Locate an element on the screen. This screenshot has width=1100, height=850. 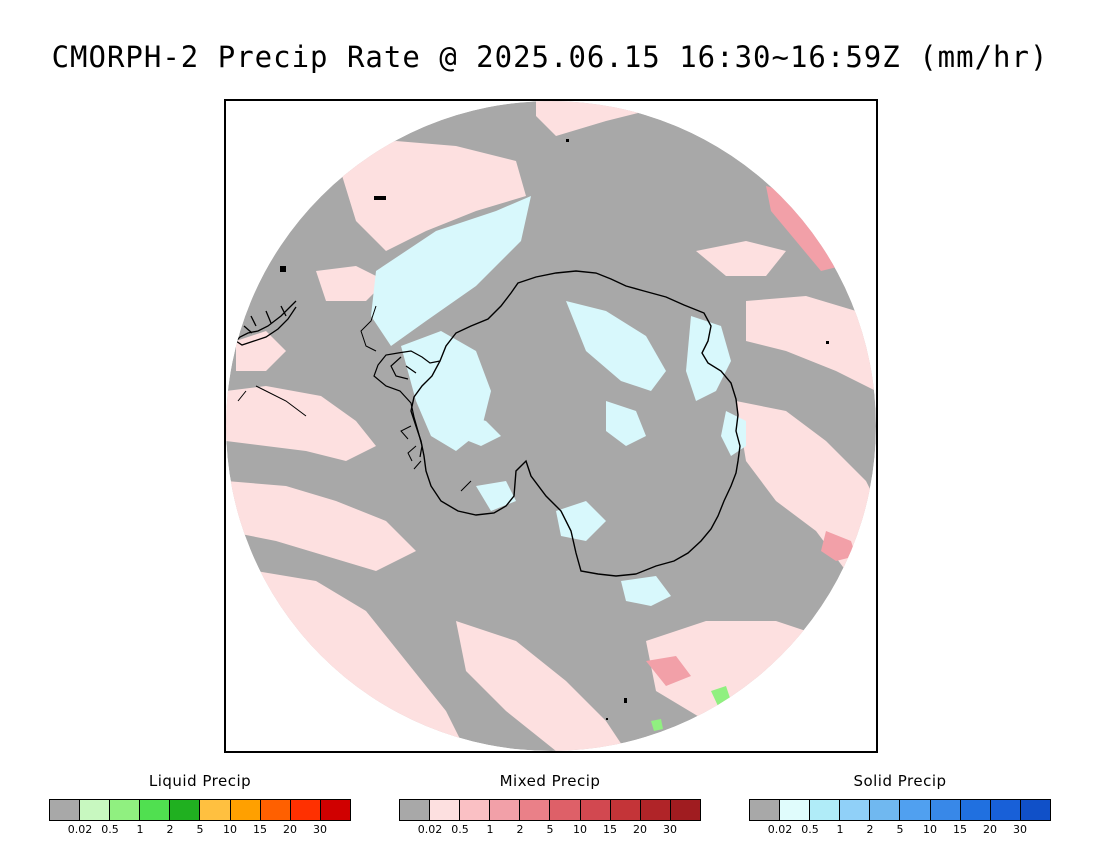
moderate-mixed-patches is located at coordinates (751, 436).